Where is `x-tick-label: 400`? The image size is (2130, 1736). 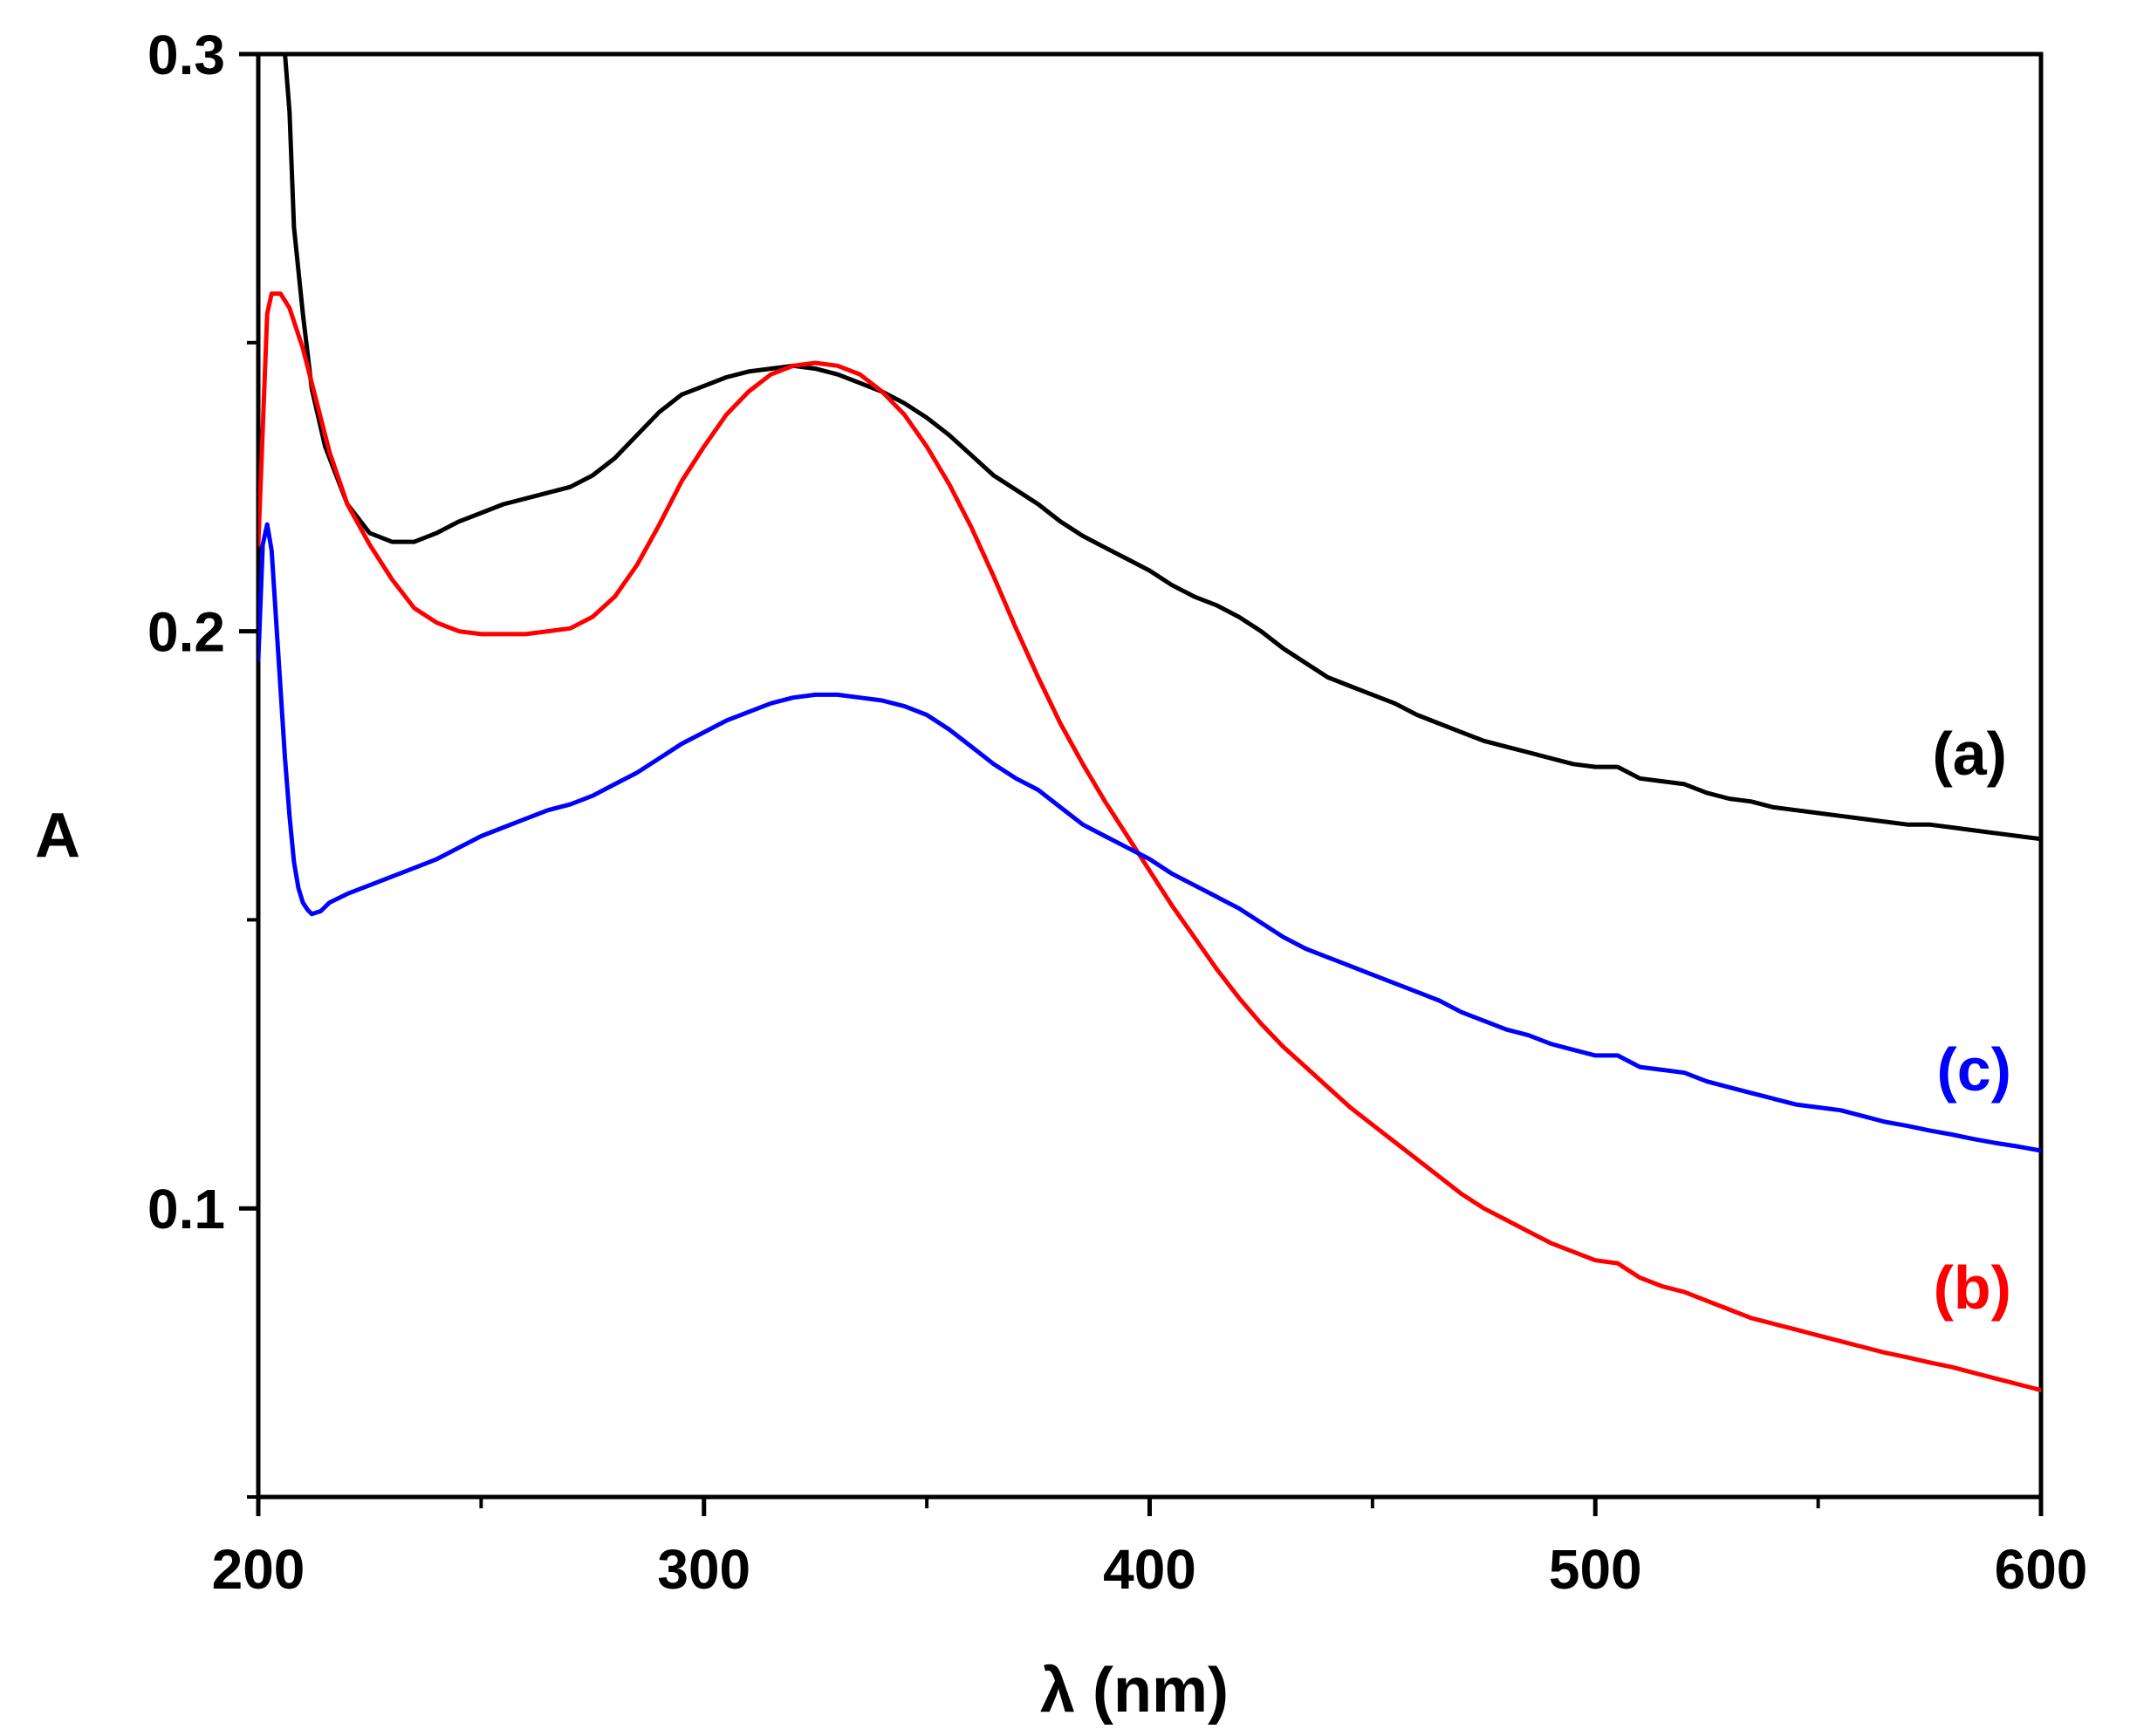 x-tick-label: 400 is located at coordinates (1149, 1569).